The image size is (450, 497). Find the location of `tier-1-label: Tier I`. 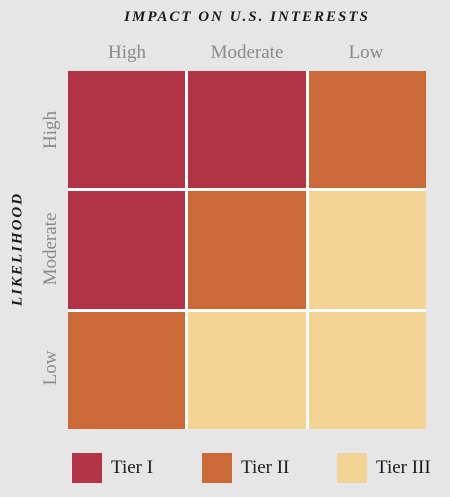

tier-1-label: Tier I is located at coordinates (132, 467).